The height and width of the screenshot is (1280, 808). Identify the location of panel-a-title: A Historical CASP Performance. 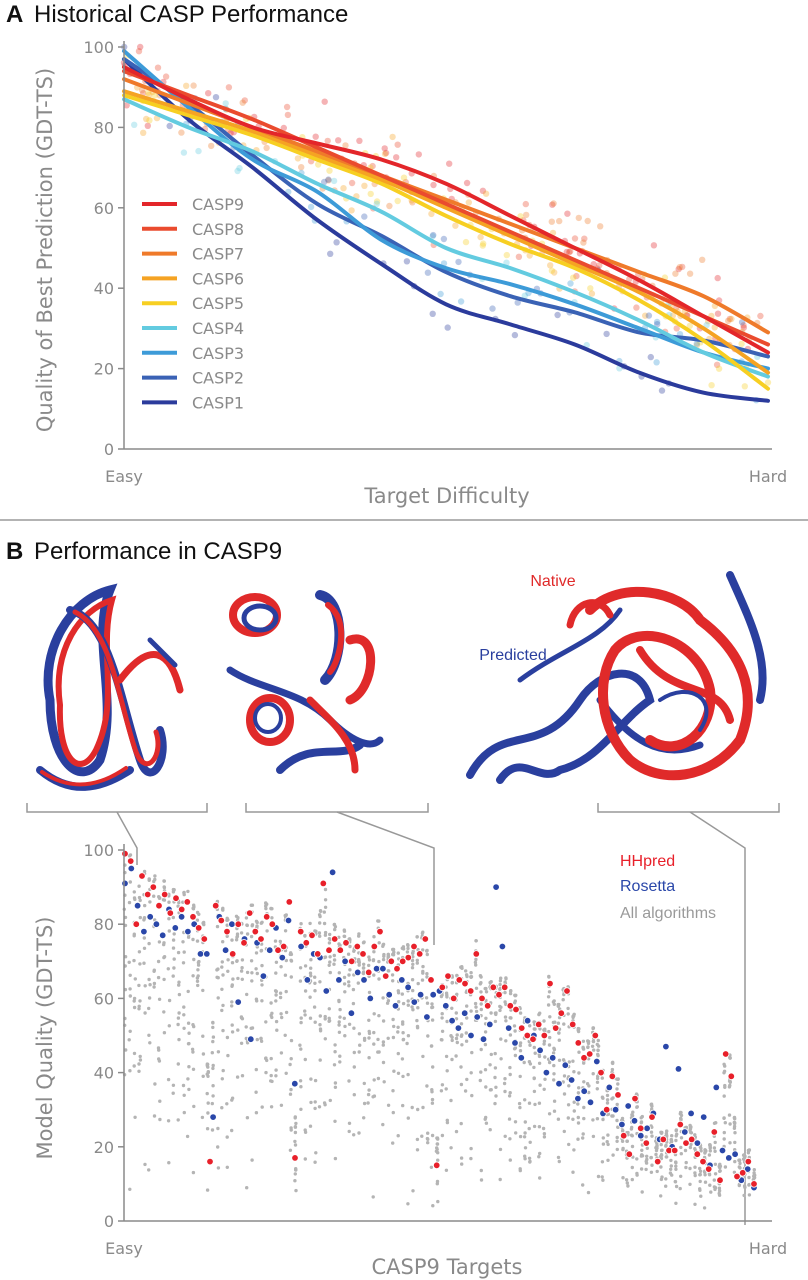
(177, 14).